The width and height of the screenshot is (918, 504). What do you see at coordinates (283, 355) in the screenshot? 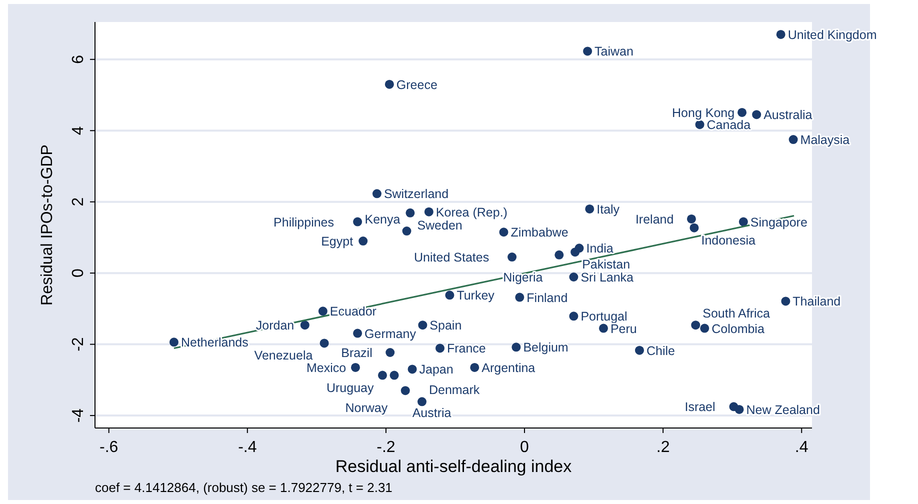
I see `annotation: Venezuela` at bounding box center [283, 355].